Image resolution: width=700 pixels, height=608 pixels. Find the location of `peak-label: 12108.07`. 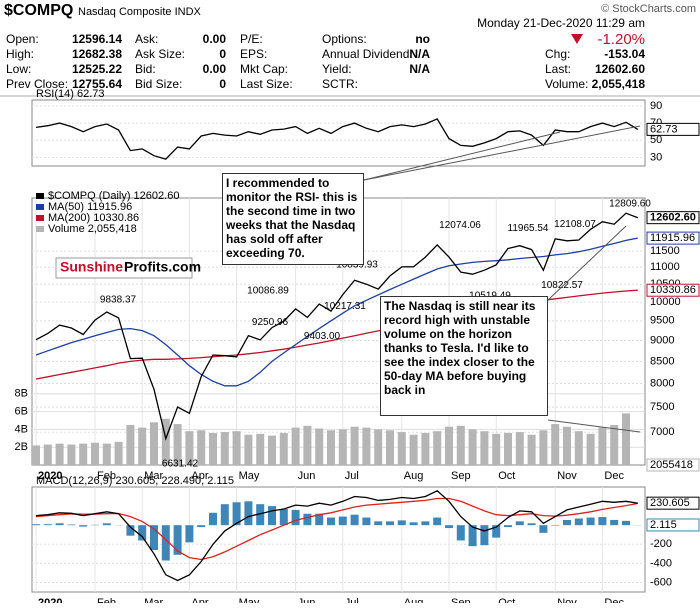

peak-label: 12108.07 is located at coordinates (575, 224).